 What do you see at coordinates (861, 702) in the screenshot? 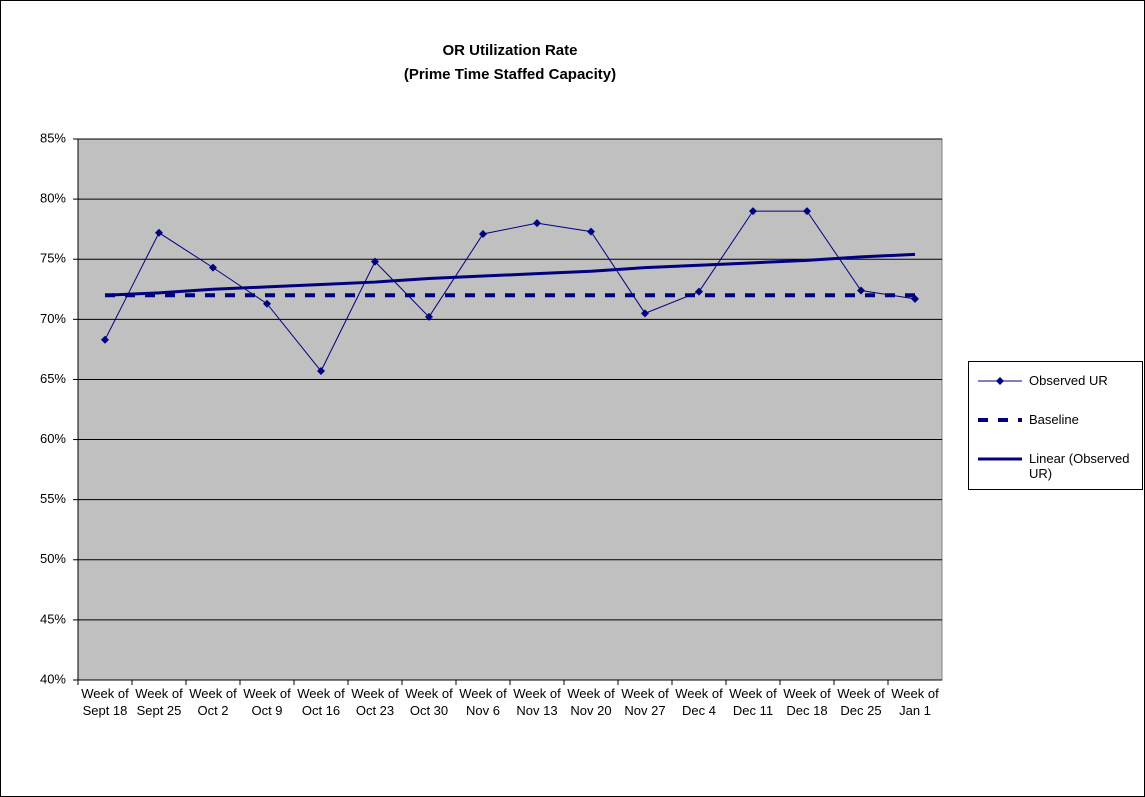
I see `x-tick-label: Week of Dec 25` at bounding box center [861, 702].